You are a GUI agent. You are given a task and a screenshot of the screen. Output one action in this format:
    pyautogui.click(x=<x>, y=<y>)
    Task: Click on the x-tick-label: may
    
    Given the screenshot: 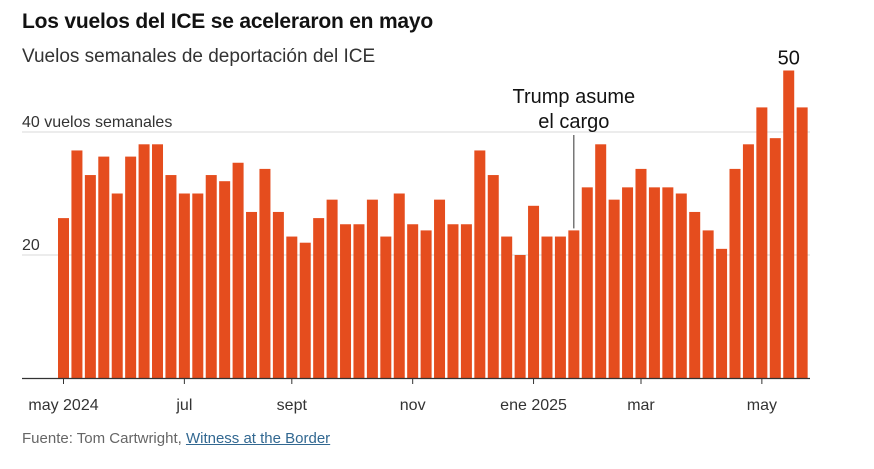 What is the action you would take?
    pyautogui.click(x=762, y=405)
    